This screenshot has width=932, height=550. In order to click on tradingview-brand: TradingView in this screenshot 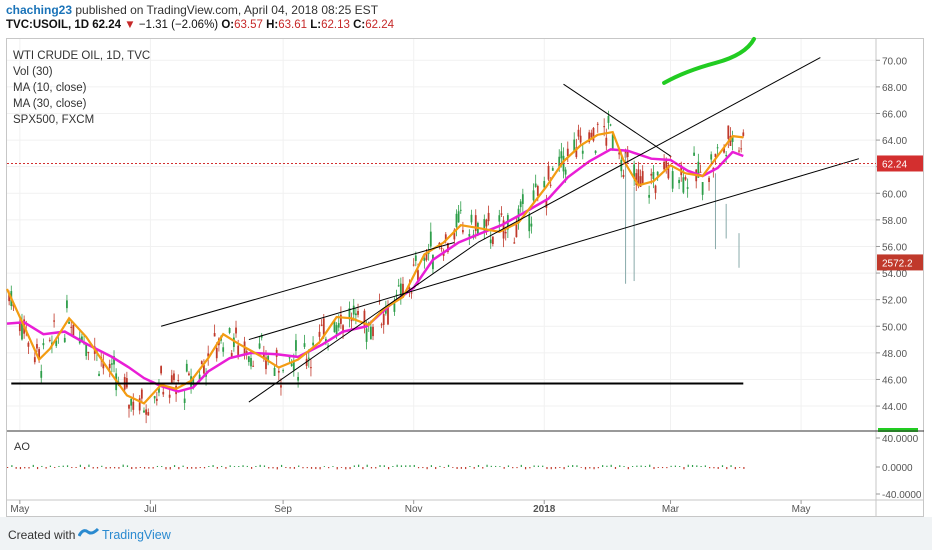, I will do `click(136, 535)`.